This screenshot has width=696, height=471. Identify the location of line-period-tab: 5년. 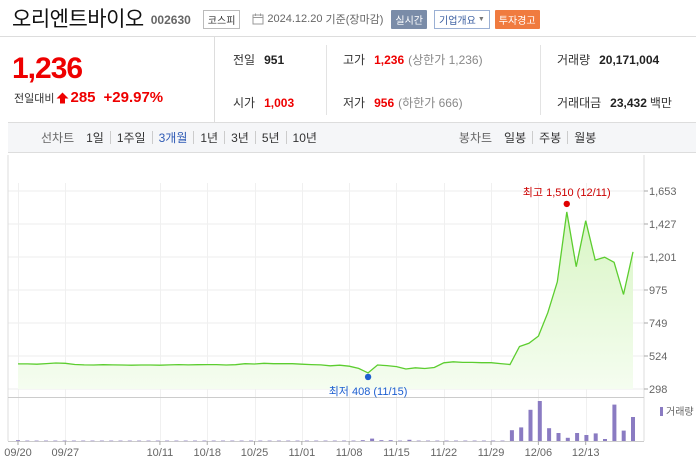
(270, 138).